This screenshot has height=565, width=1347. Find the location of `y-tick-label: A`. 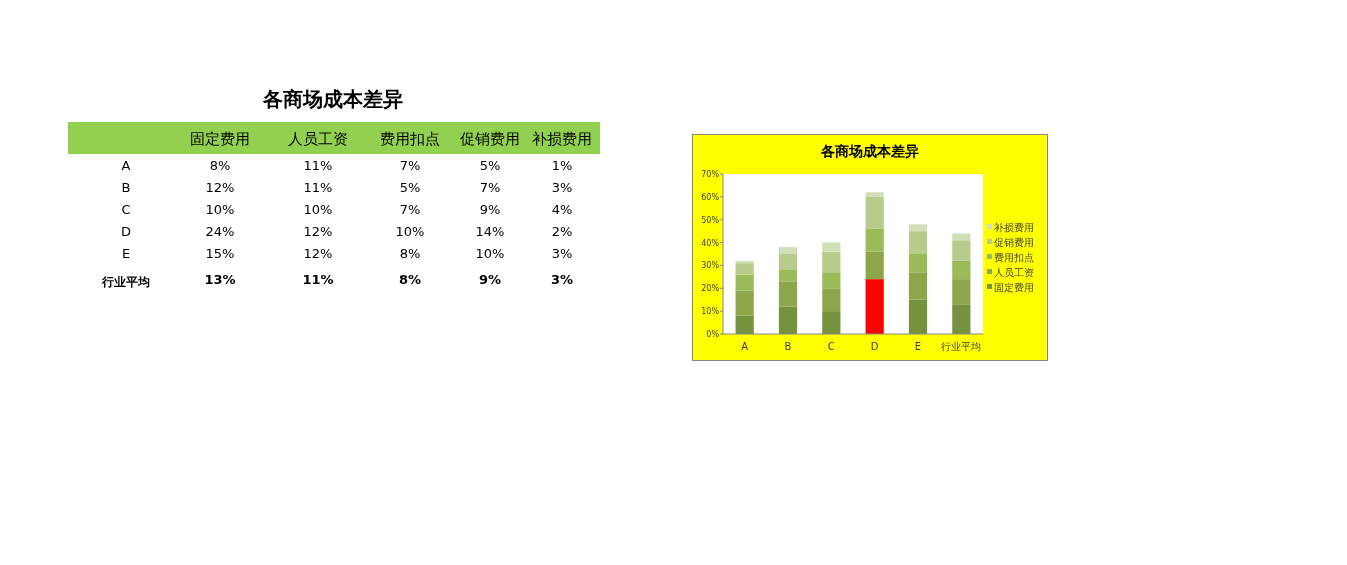

y-tick-label: A is located at coordinates (126, 165).